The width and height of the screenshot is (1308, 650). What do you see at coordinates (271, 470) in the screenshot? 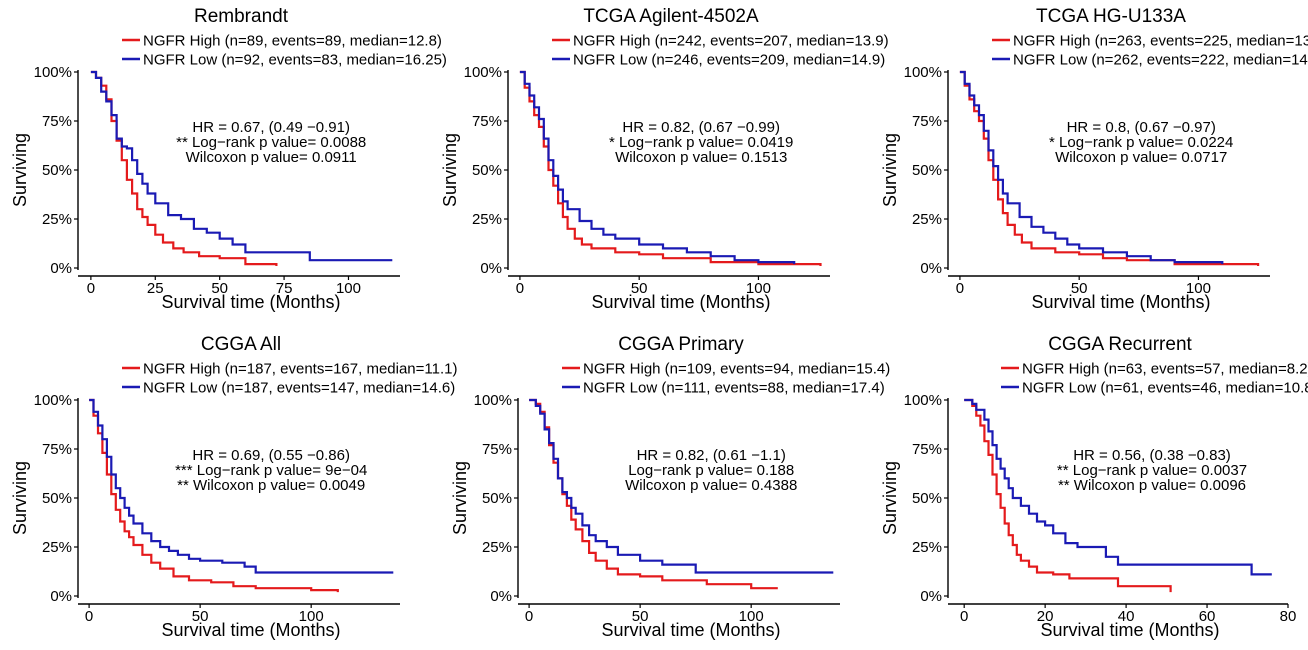
I see `stats-annotation: *** Log−rank p value= 9e−04` at bounding box center [271, 470].